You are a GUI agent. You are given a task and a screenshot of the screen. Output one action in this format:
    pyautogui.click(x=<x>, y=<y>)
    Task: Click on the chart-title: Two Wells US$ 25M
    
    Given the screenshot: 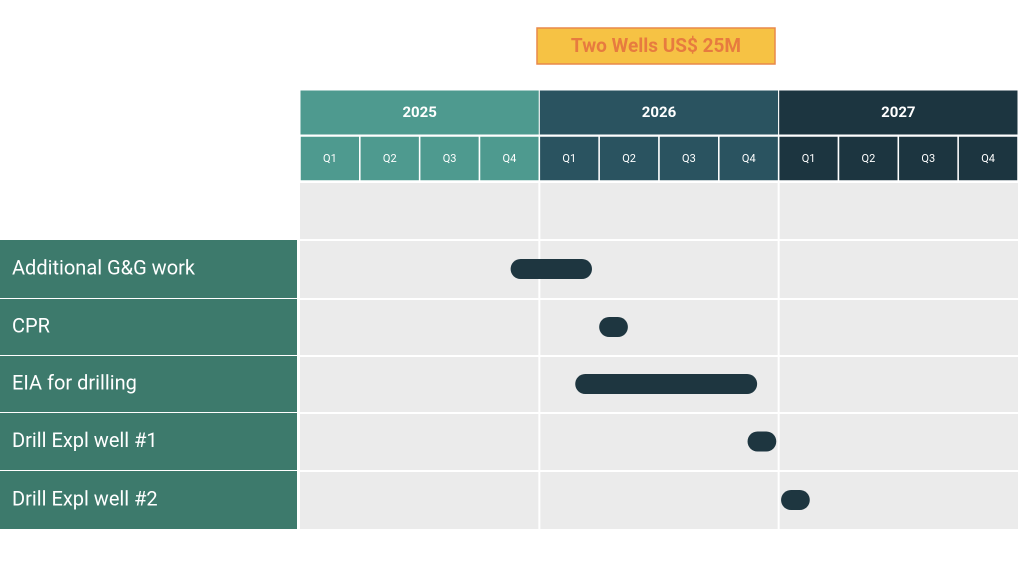 What is the action you would take?
    pyautogui.click(x=656, y=45)
    